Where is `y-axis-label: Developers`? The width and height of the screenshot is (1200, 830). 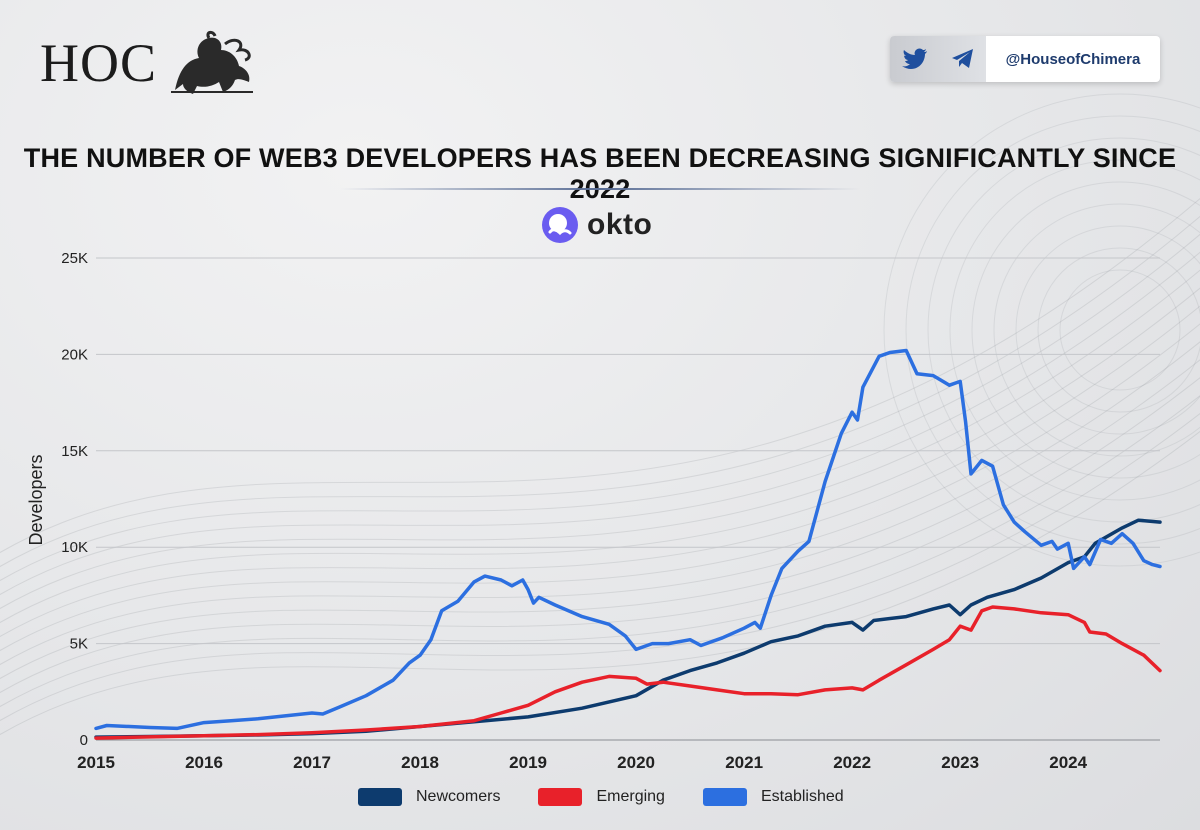
y-axis-label: Developers is located at coordinates (36, 499).